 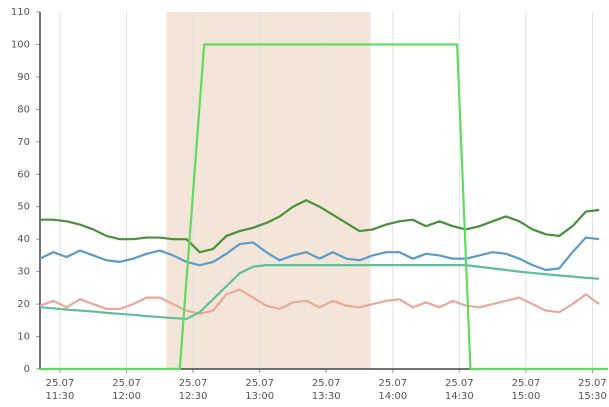 I want to click on x-tick-time: 15:30, so click(x=592, y=396).